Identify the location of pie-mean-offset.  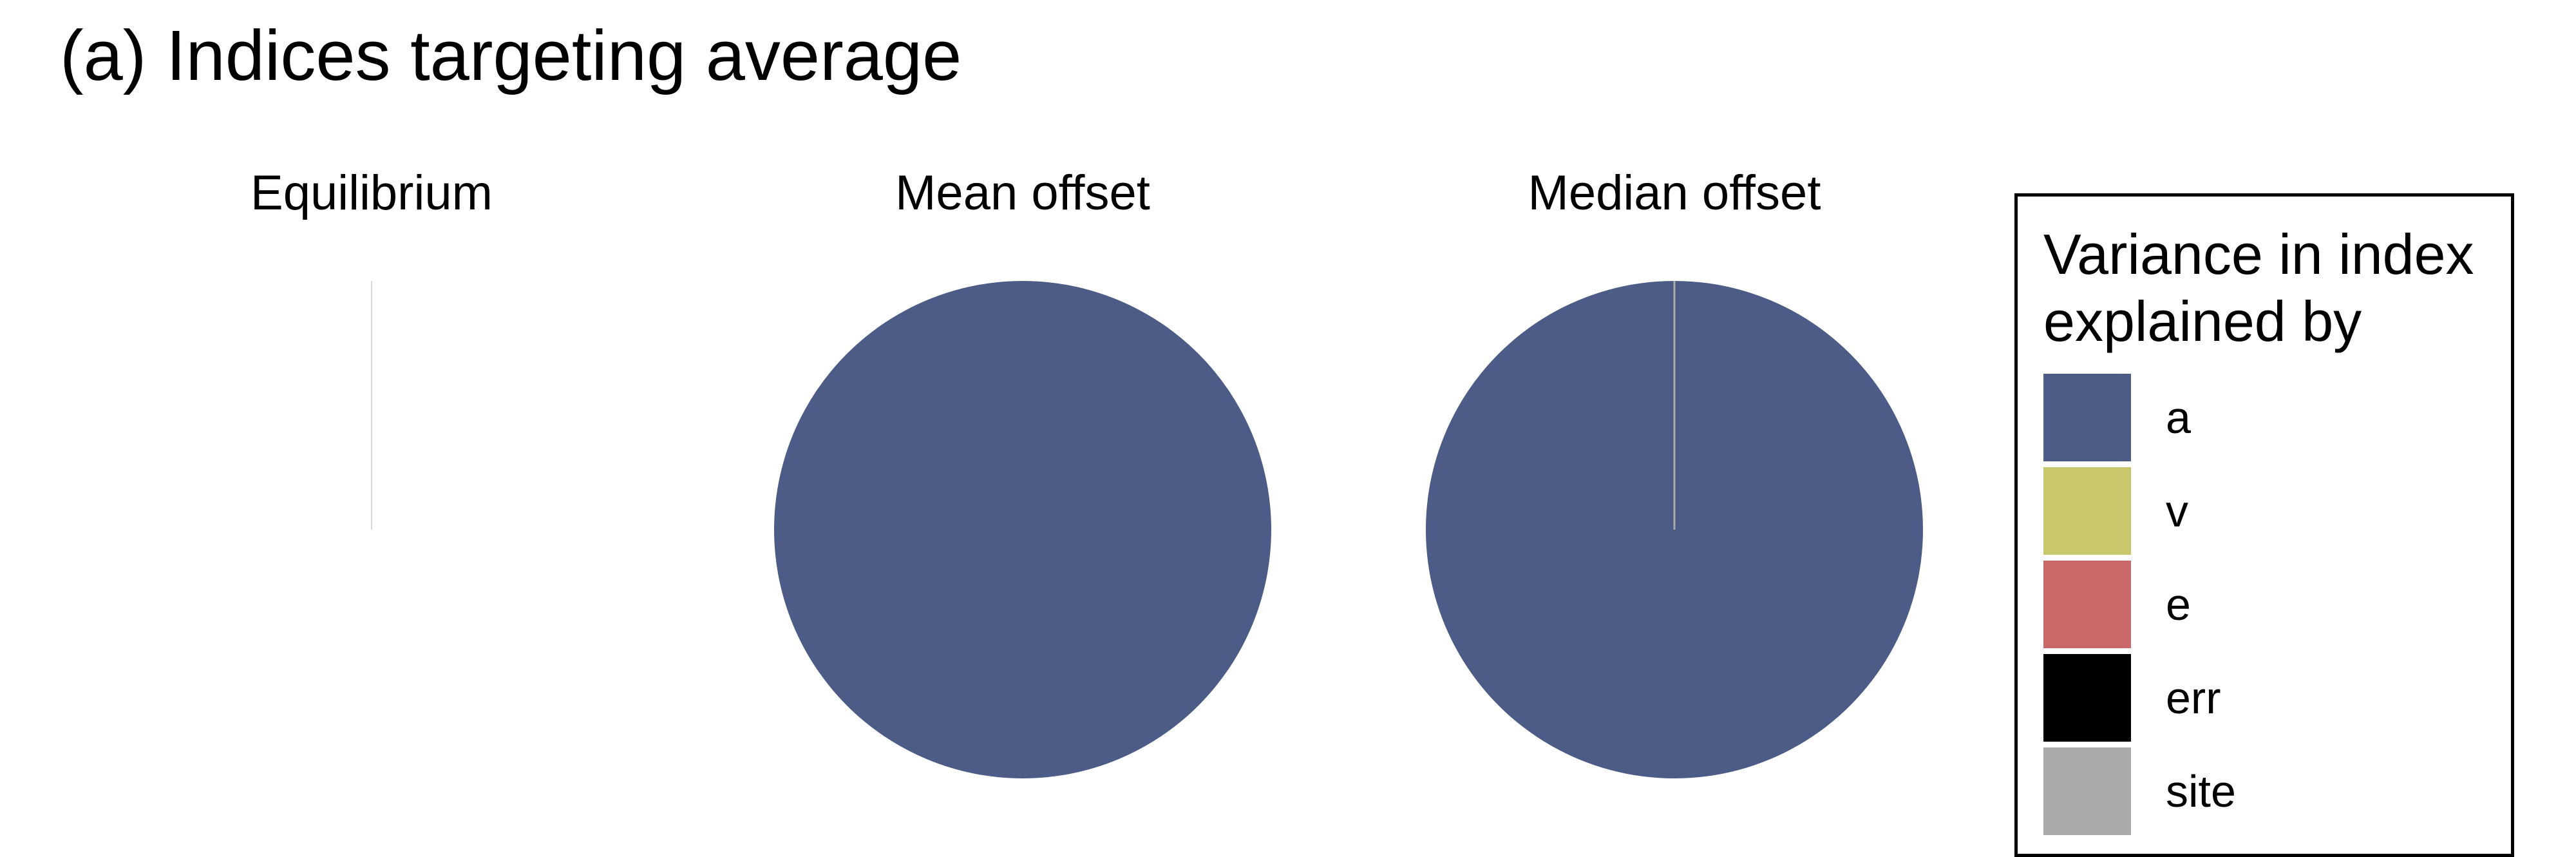
(1022, 529).